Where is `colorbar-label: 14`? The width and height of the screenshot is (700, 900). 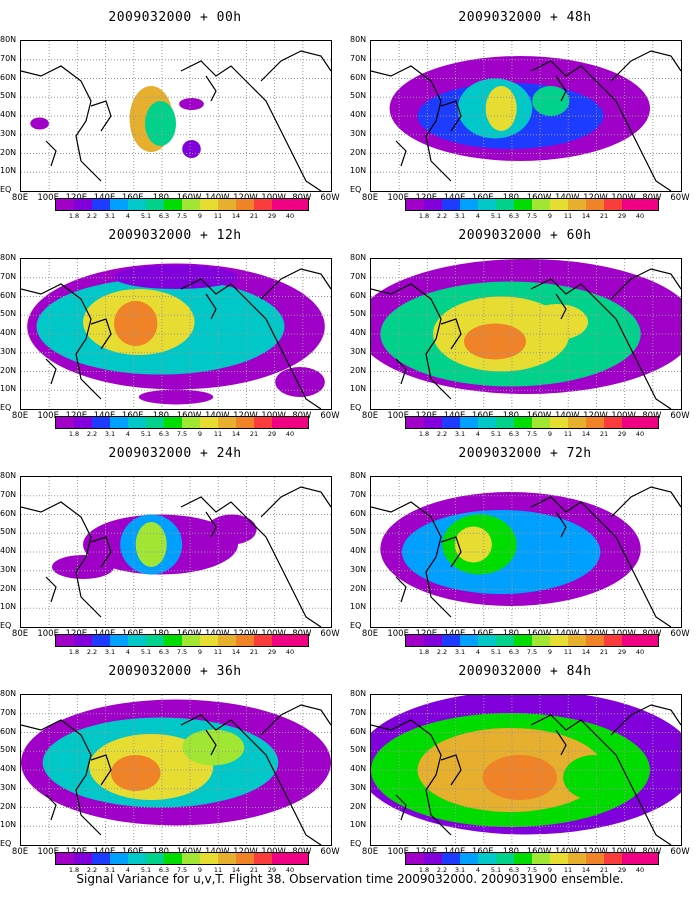 colorbar-label: 14 is located at coordinates (236, 434).